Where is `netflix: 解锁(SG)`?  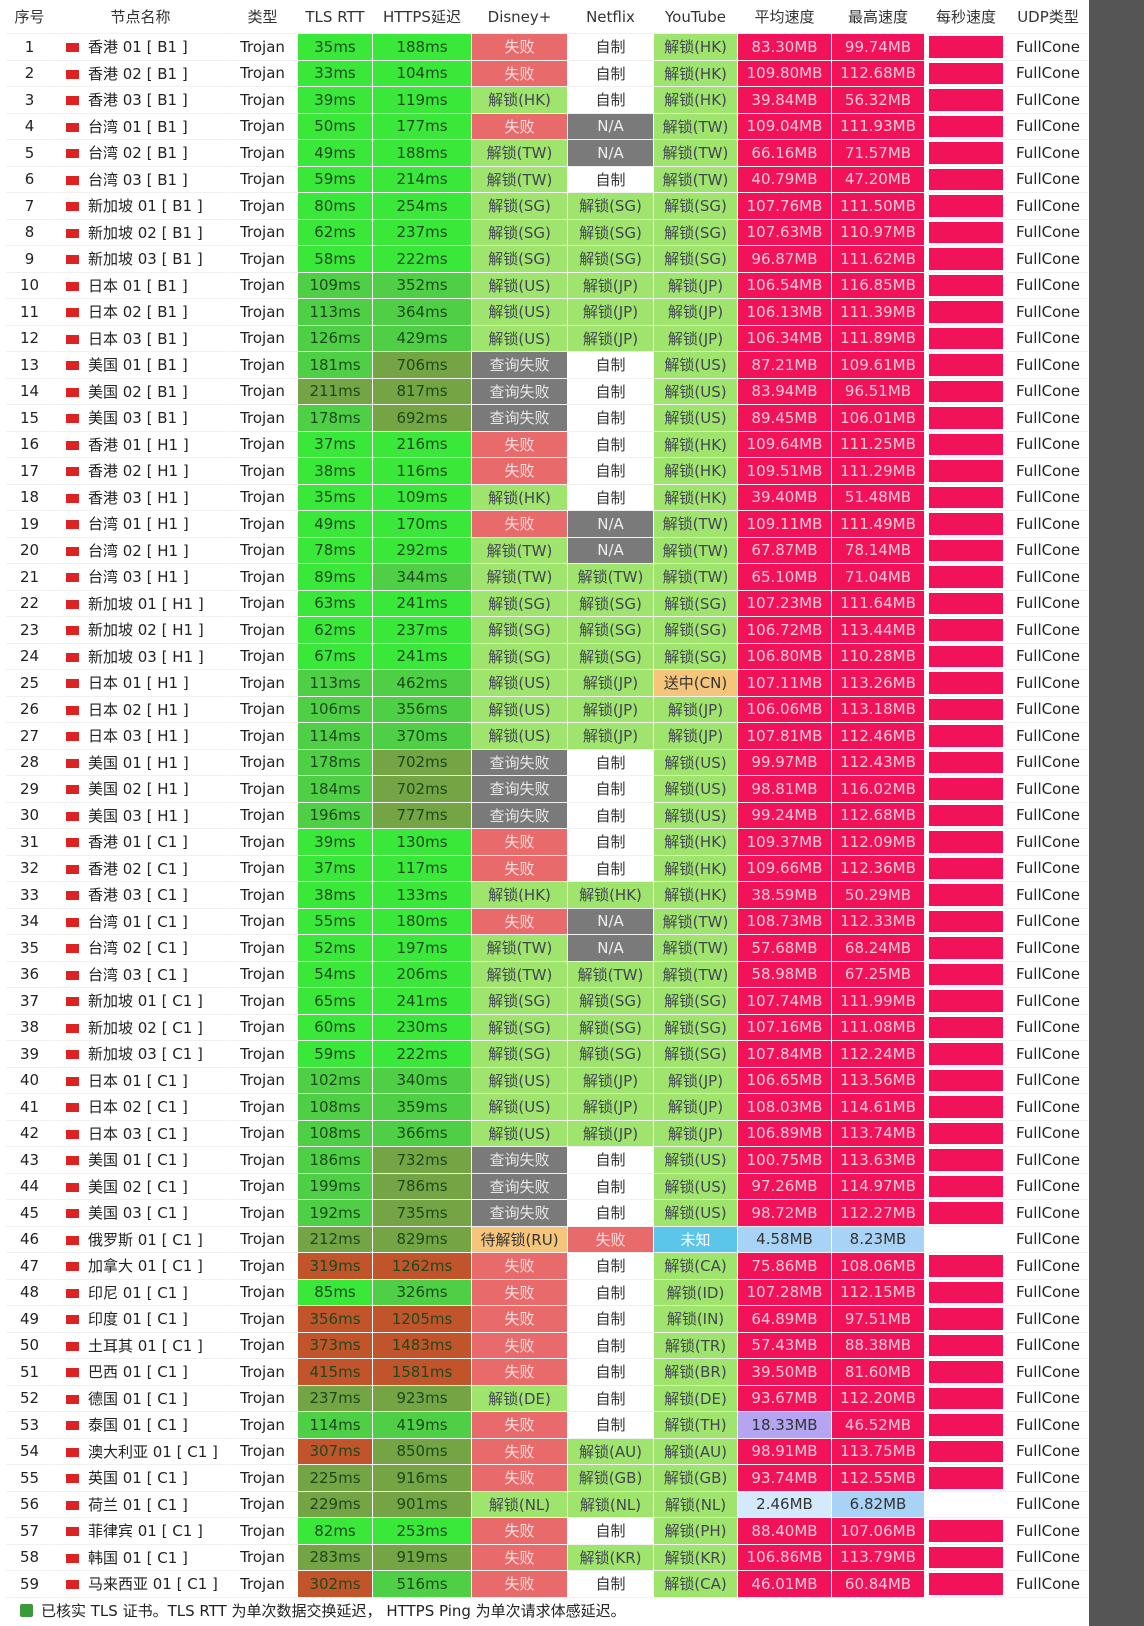
netflix: 解锁(SG) is located at coordinates (610, 656).